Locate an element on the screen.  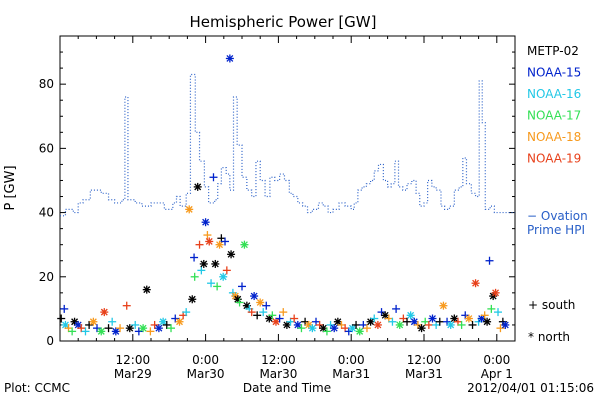
ovation-legend-label-1: − Ovation is located at coordinates (557, 216).